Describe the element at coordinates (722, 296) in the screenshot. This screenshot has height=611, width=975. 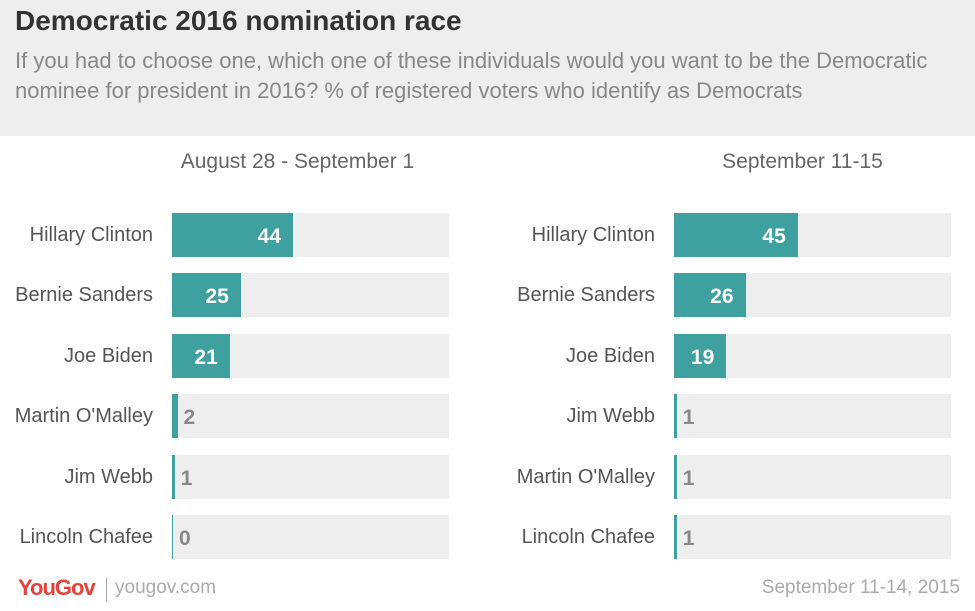
I see `bar-value-label: 26` at that location.